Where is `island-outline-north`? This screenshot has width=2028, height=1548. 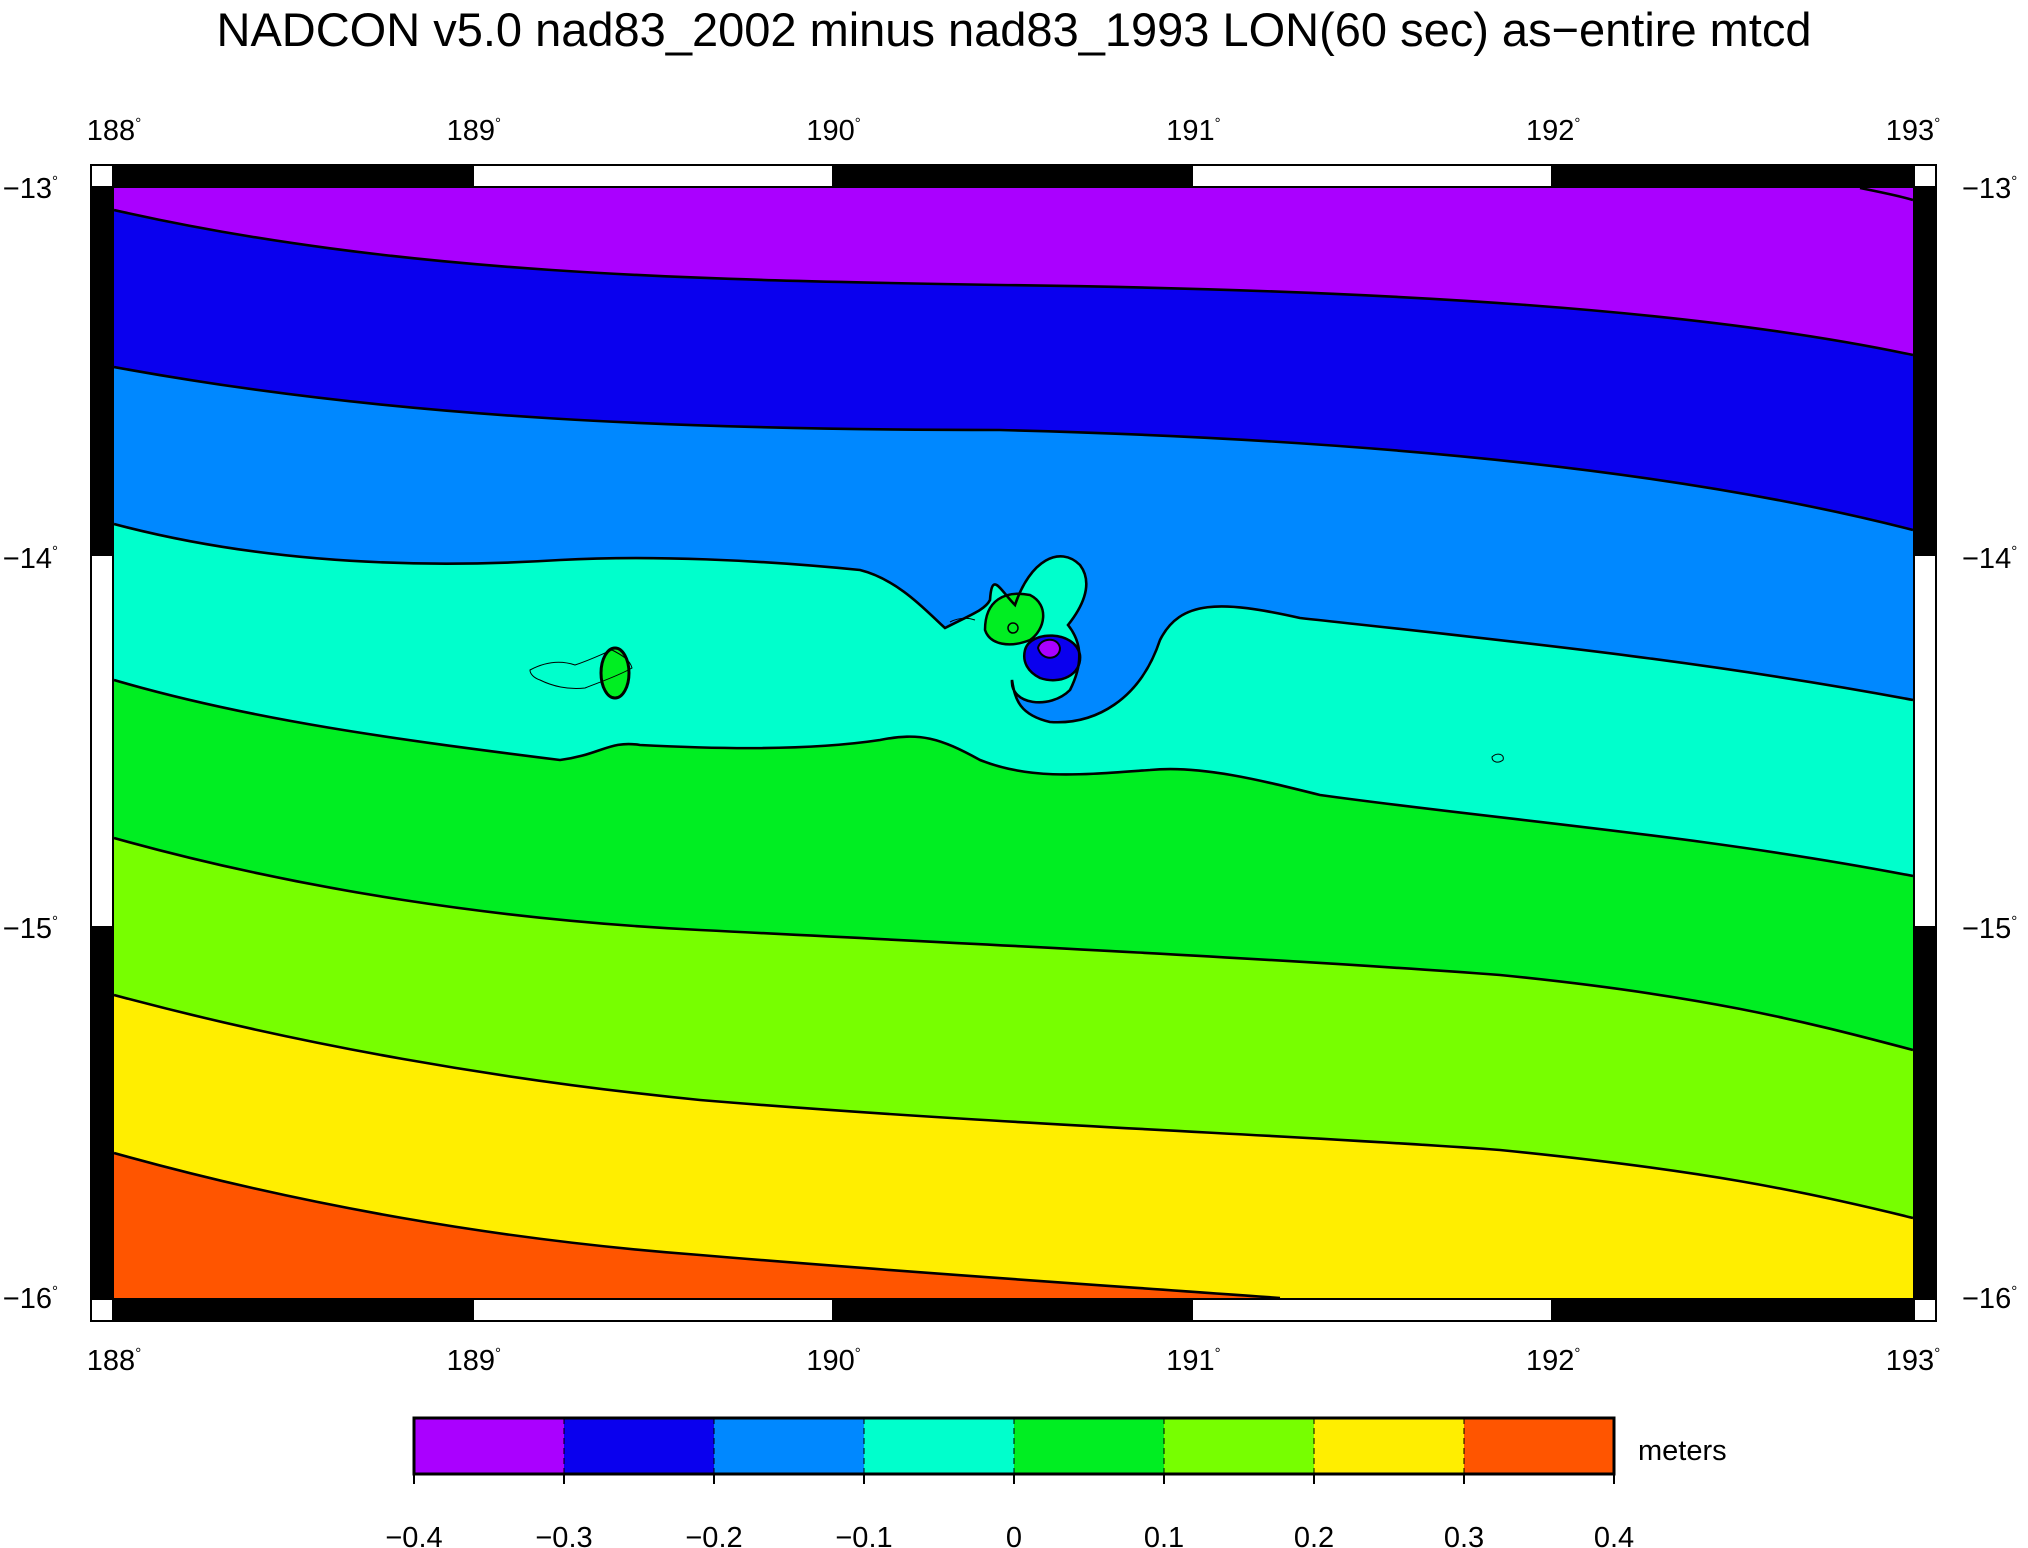
island-outline-north is located at coordinates (962, 620).